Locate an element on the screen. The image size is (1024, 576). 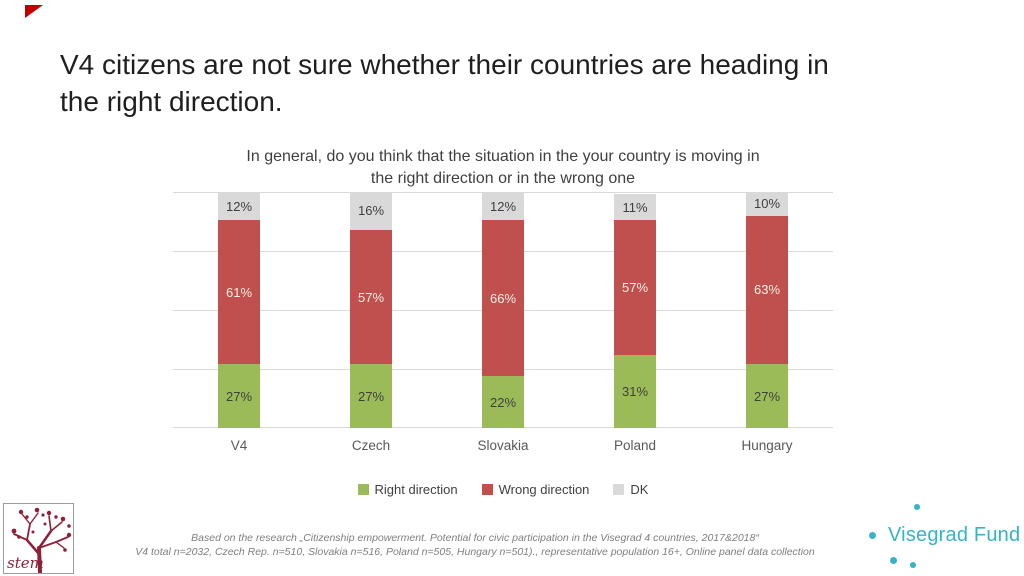
data-label-wrong-direction-slovakia: 66% is located at coordinates (503, 298).